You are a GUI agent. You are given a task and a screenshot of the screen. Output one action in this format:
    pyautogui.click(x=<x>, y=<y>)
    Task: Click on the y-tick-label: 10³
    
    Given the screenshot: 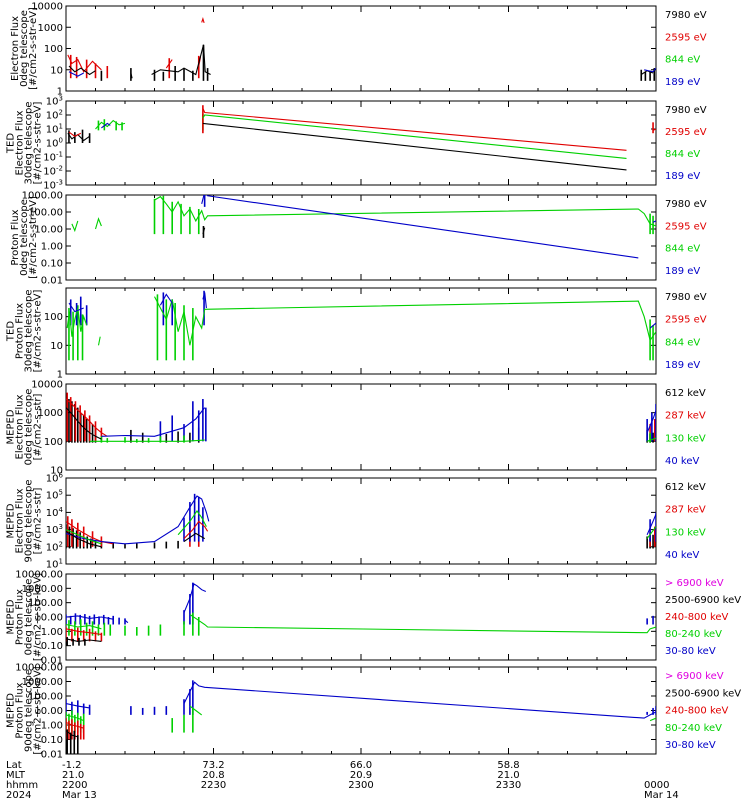 What is the action you would take?
    pyautogui.click(x=54, y=101)
    